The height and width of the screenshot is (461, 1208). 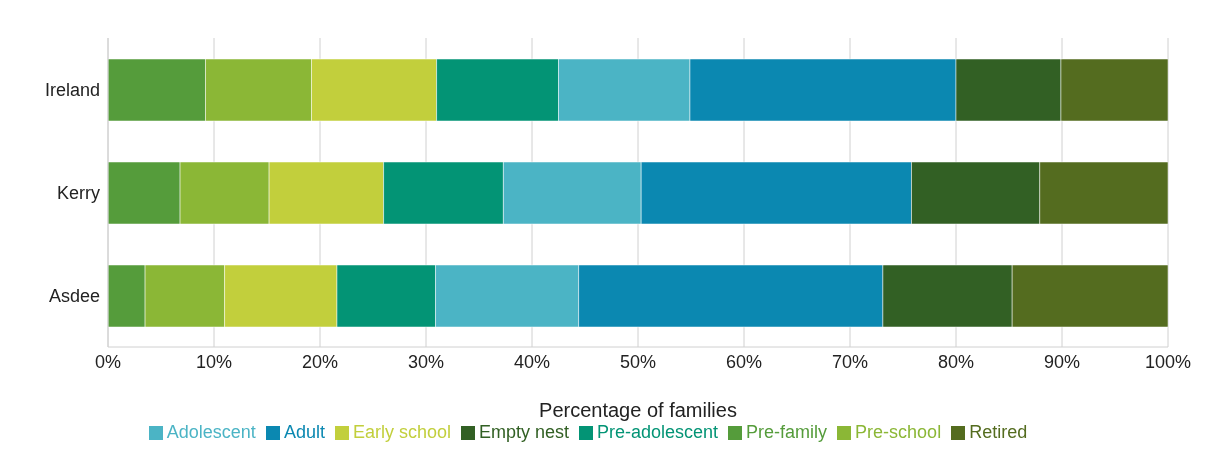 I want to click on x-tick-label: 100%, so click(x=1168, y=361).